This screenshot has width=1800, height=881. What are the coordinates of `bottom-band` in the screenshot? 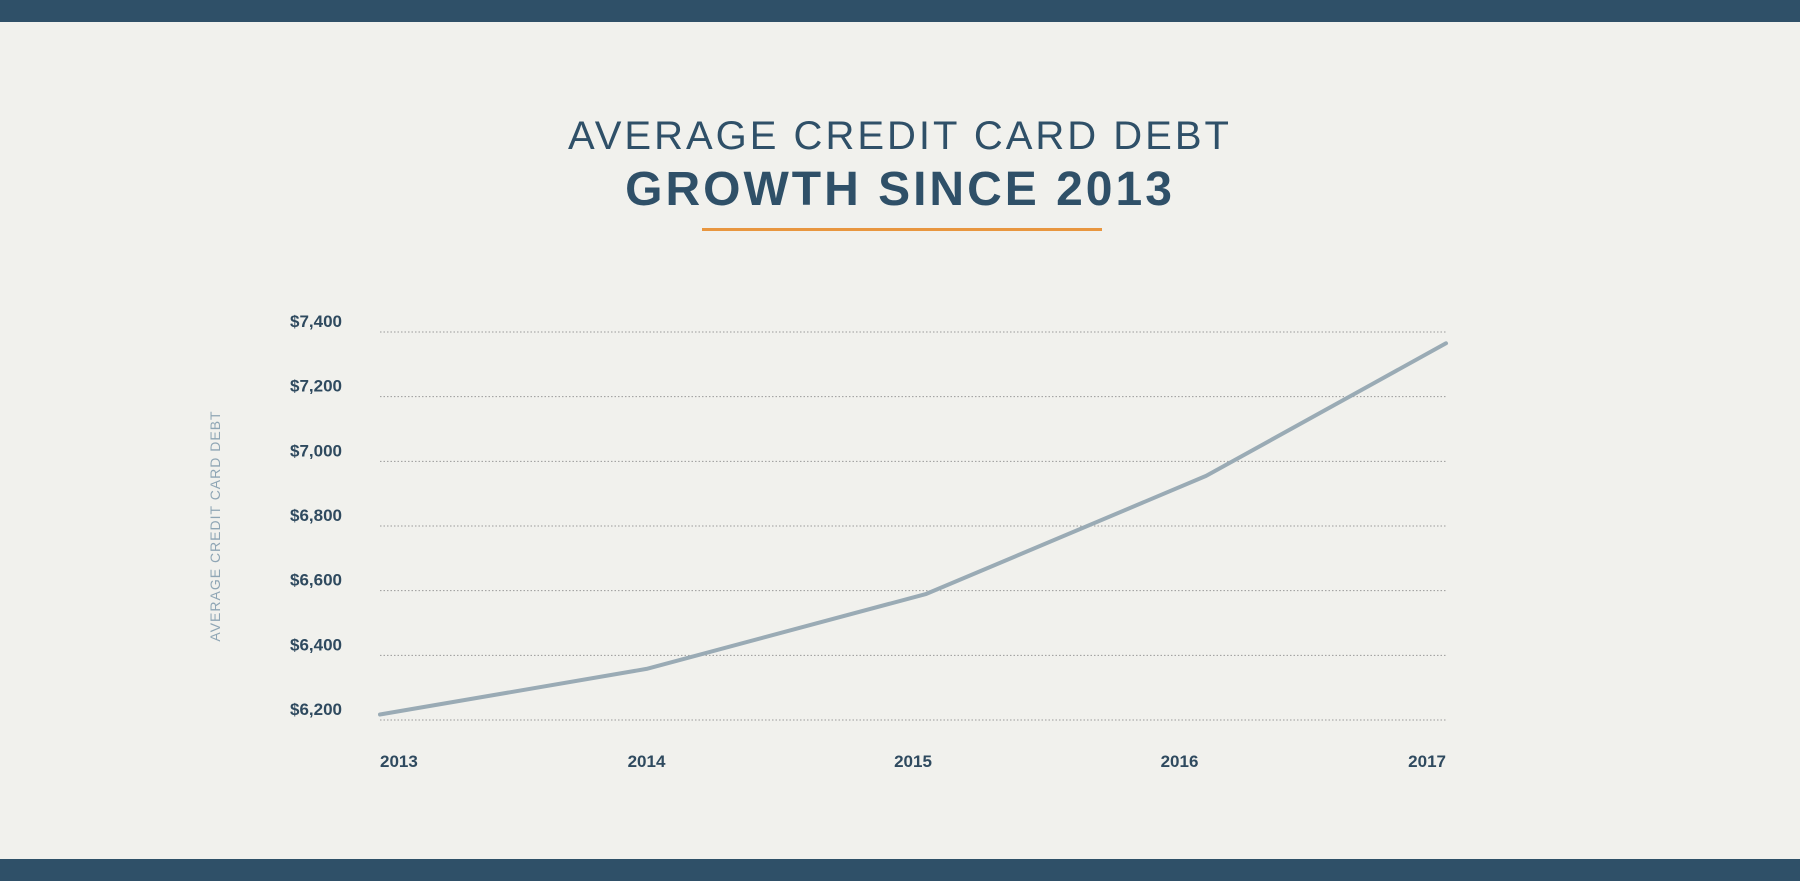 It's located at (900, 870).